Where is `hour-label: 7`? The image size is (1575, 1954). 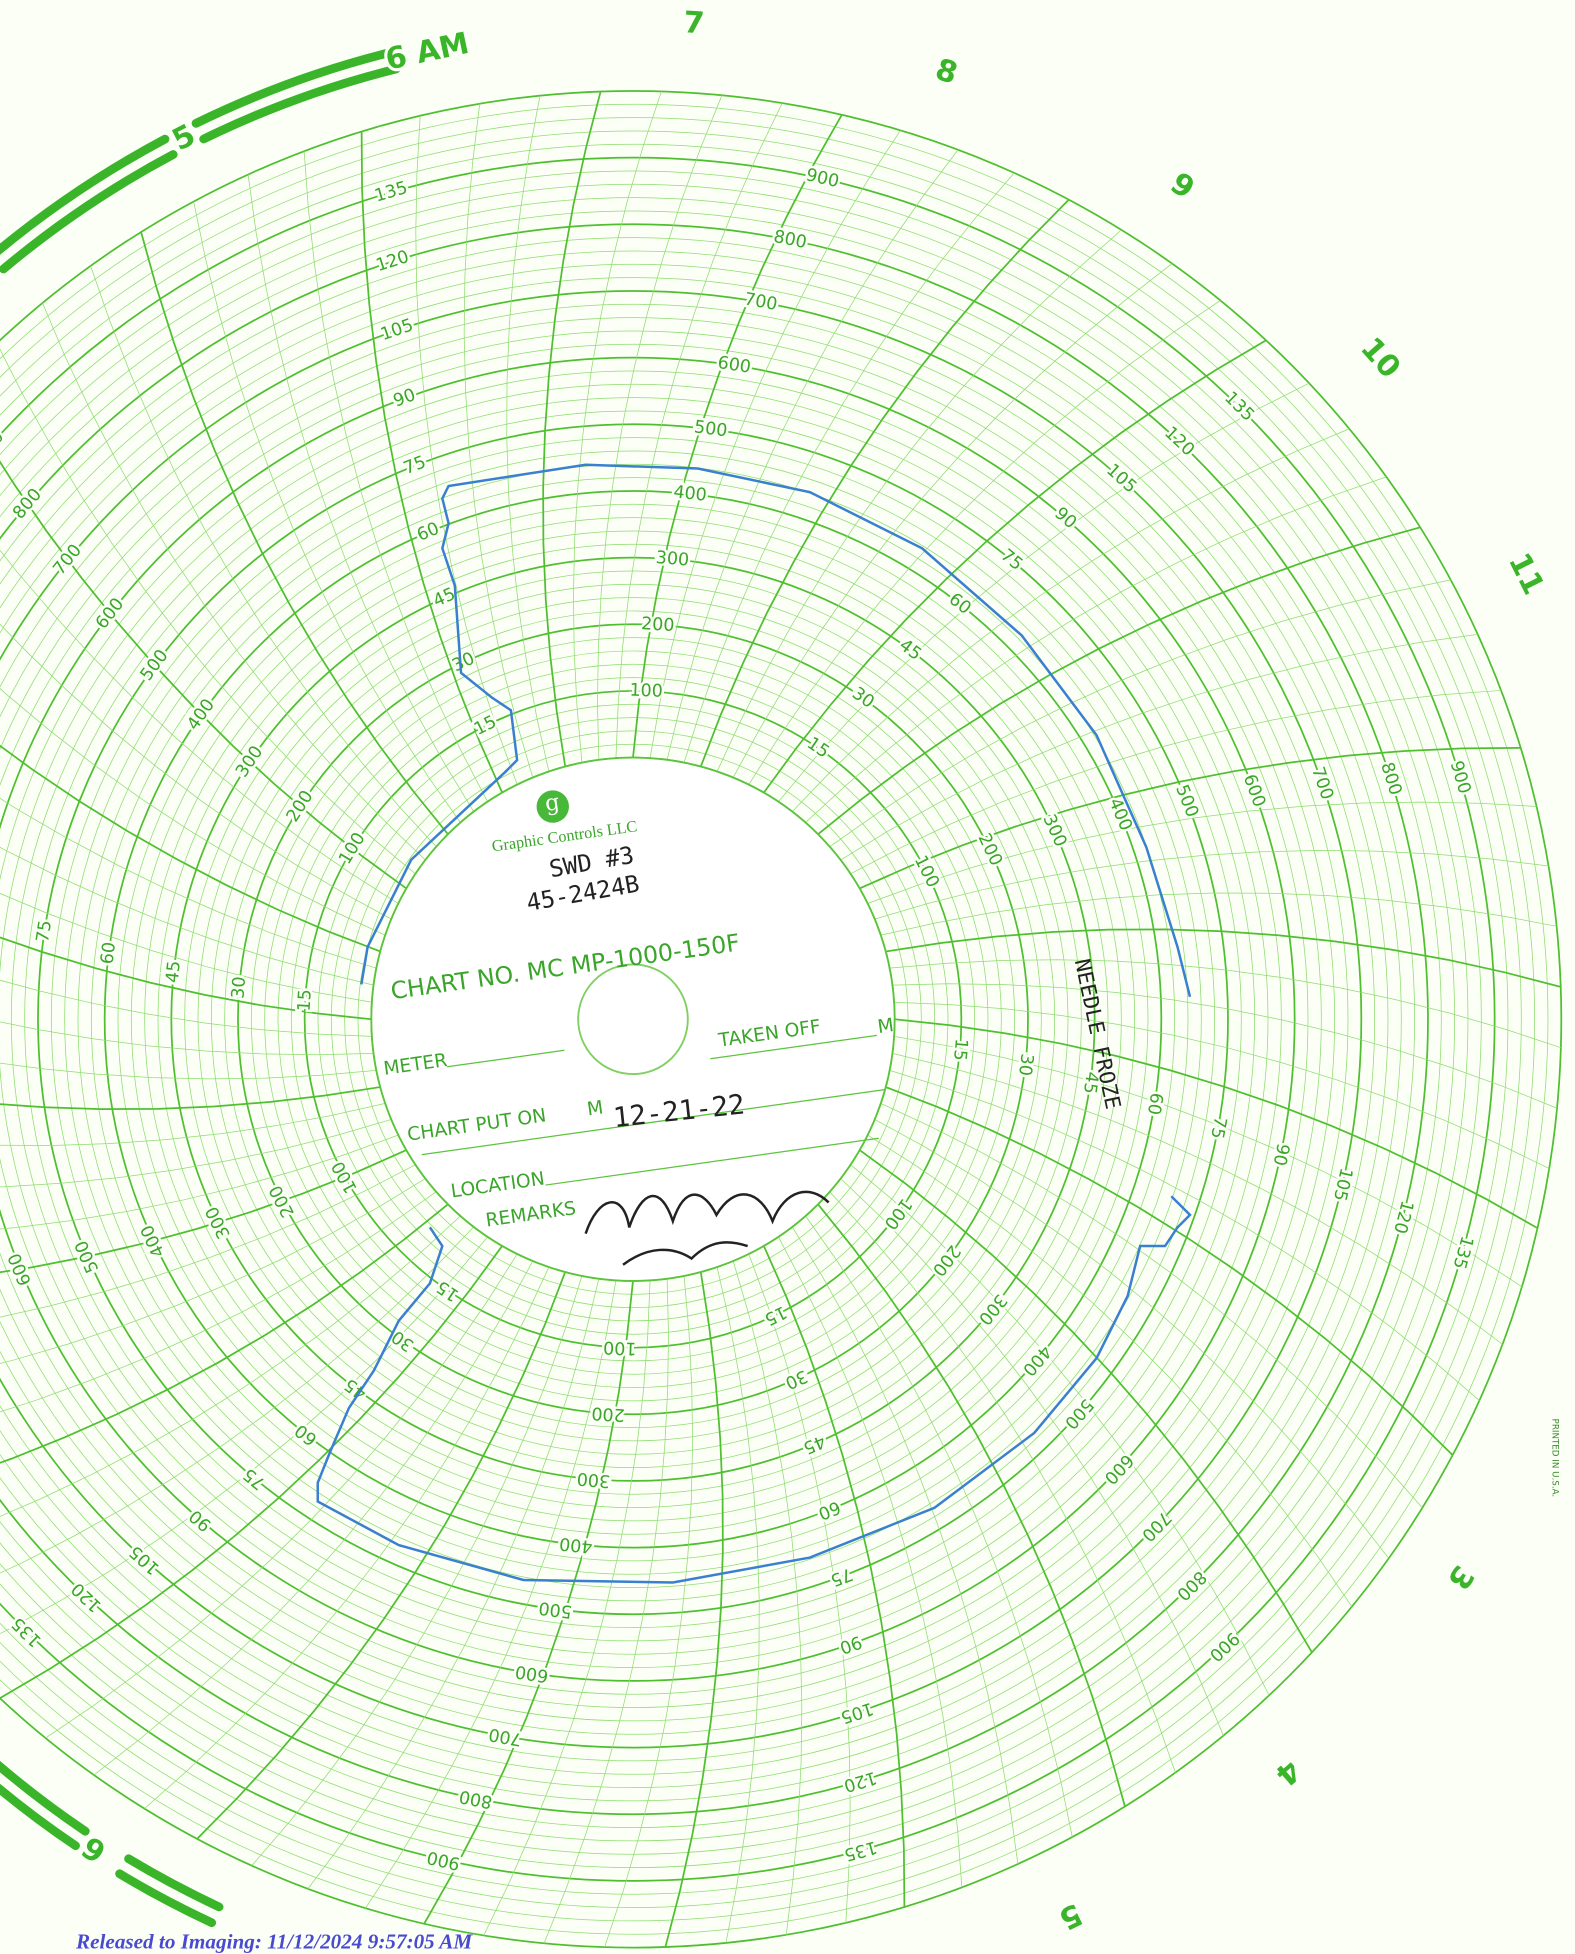
hour-label: 7 is located at coordinates (693, 23).